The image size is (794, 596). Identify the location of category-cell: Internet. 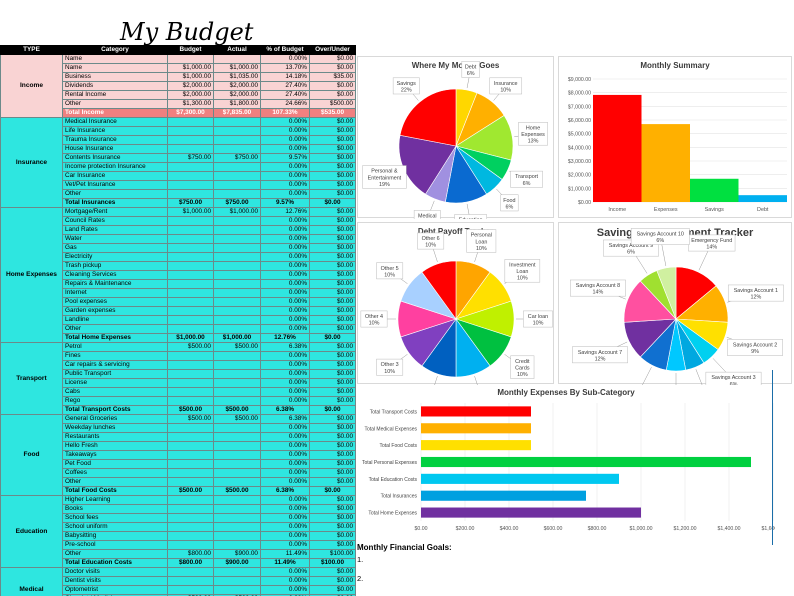
(115, 293).